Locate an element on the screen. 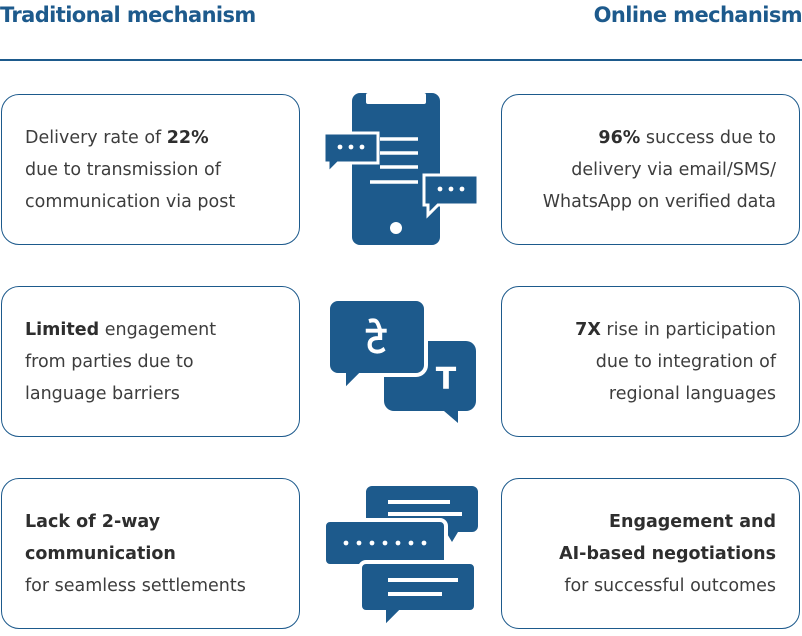  hindi-glyph: टे is located at coordinates (376, 340).